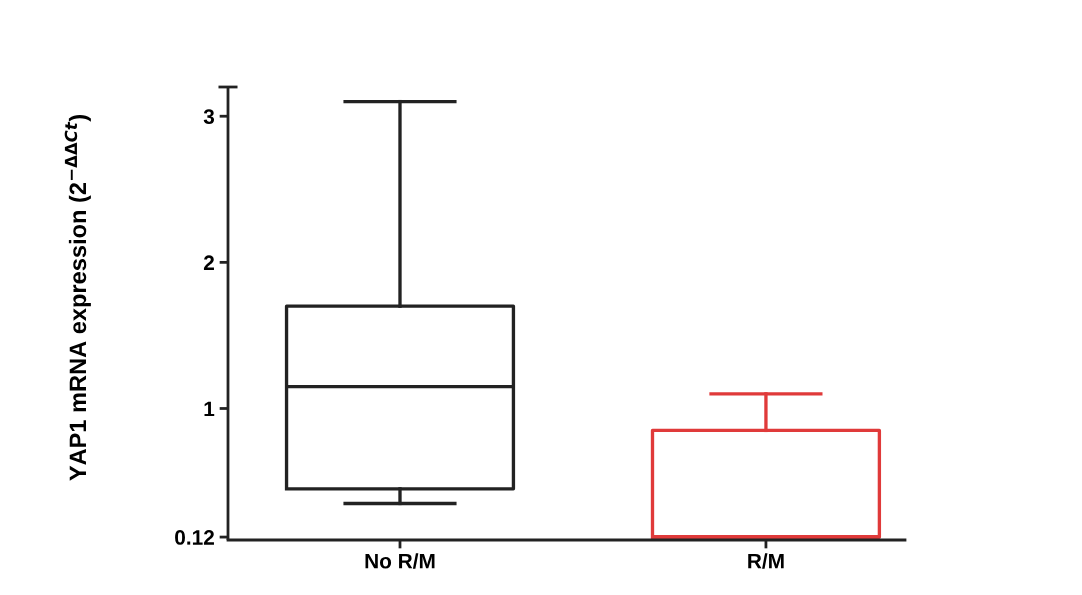 The width and height of the screenshot is (1082, 595). What do you see at coordinates (766, 561) in the screenshot?
I see `x-tick-label: R/M` at bounding box center [766, 561].